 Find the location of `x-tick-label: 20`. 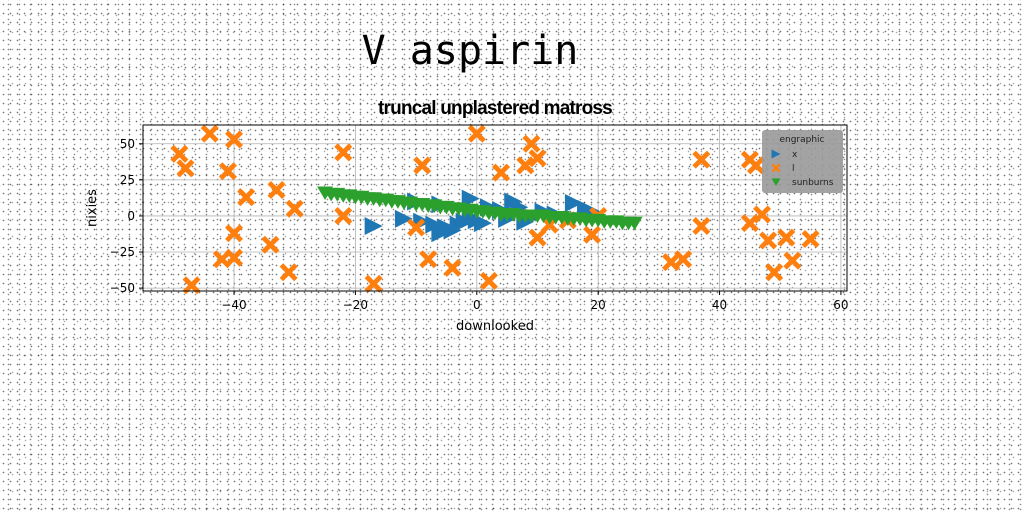

x-tick-label: 20 is located at coordinates (598, 305).